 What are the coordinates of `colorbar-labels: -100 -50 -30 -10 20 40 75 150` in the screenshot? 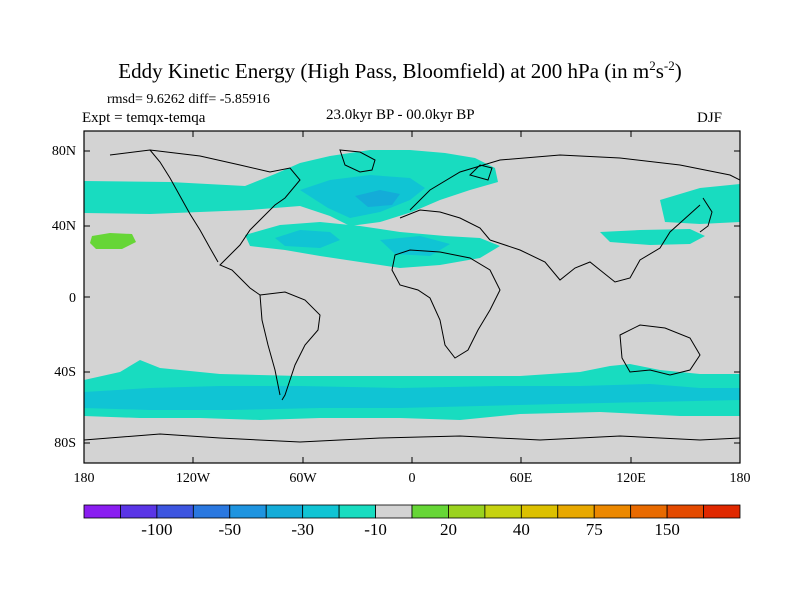 It's located at (410, 529).